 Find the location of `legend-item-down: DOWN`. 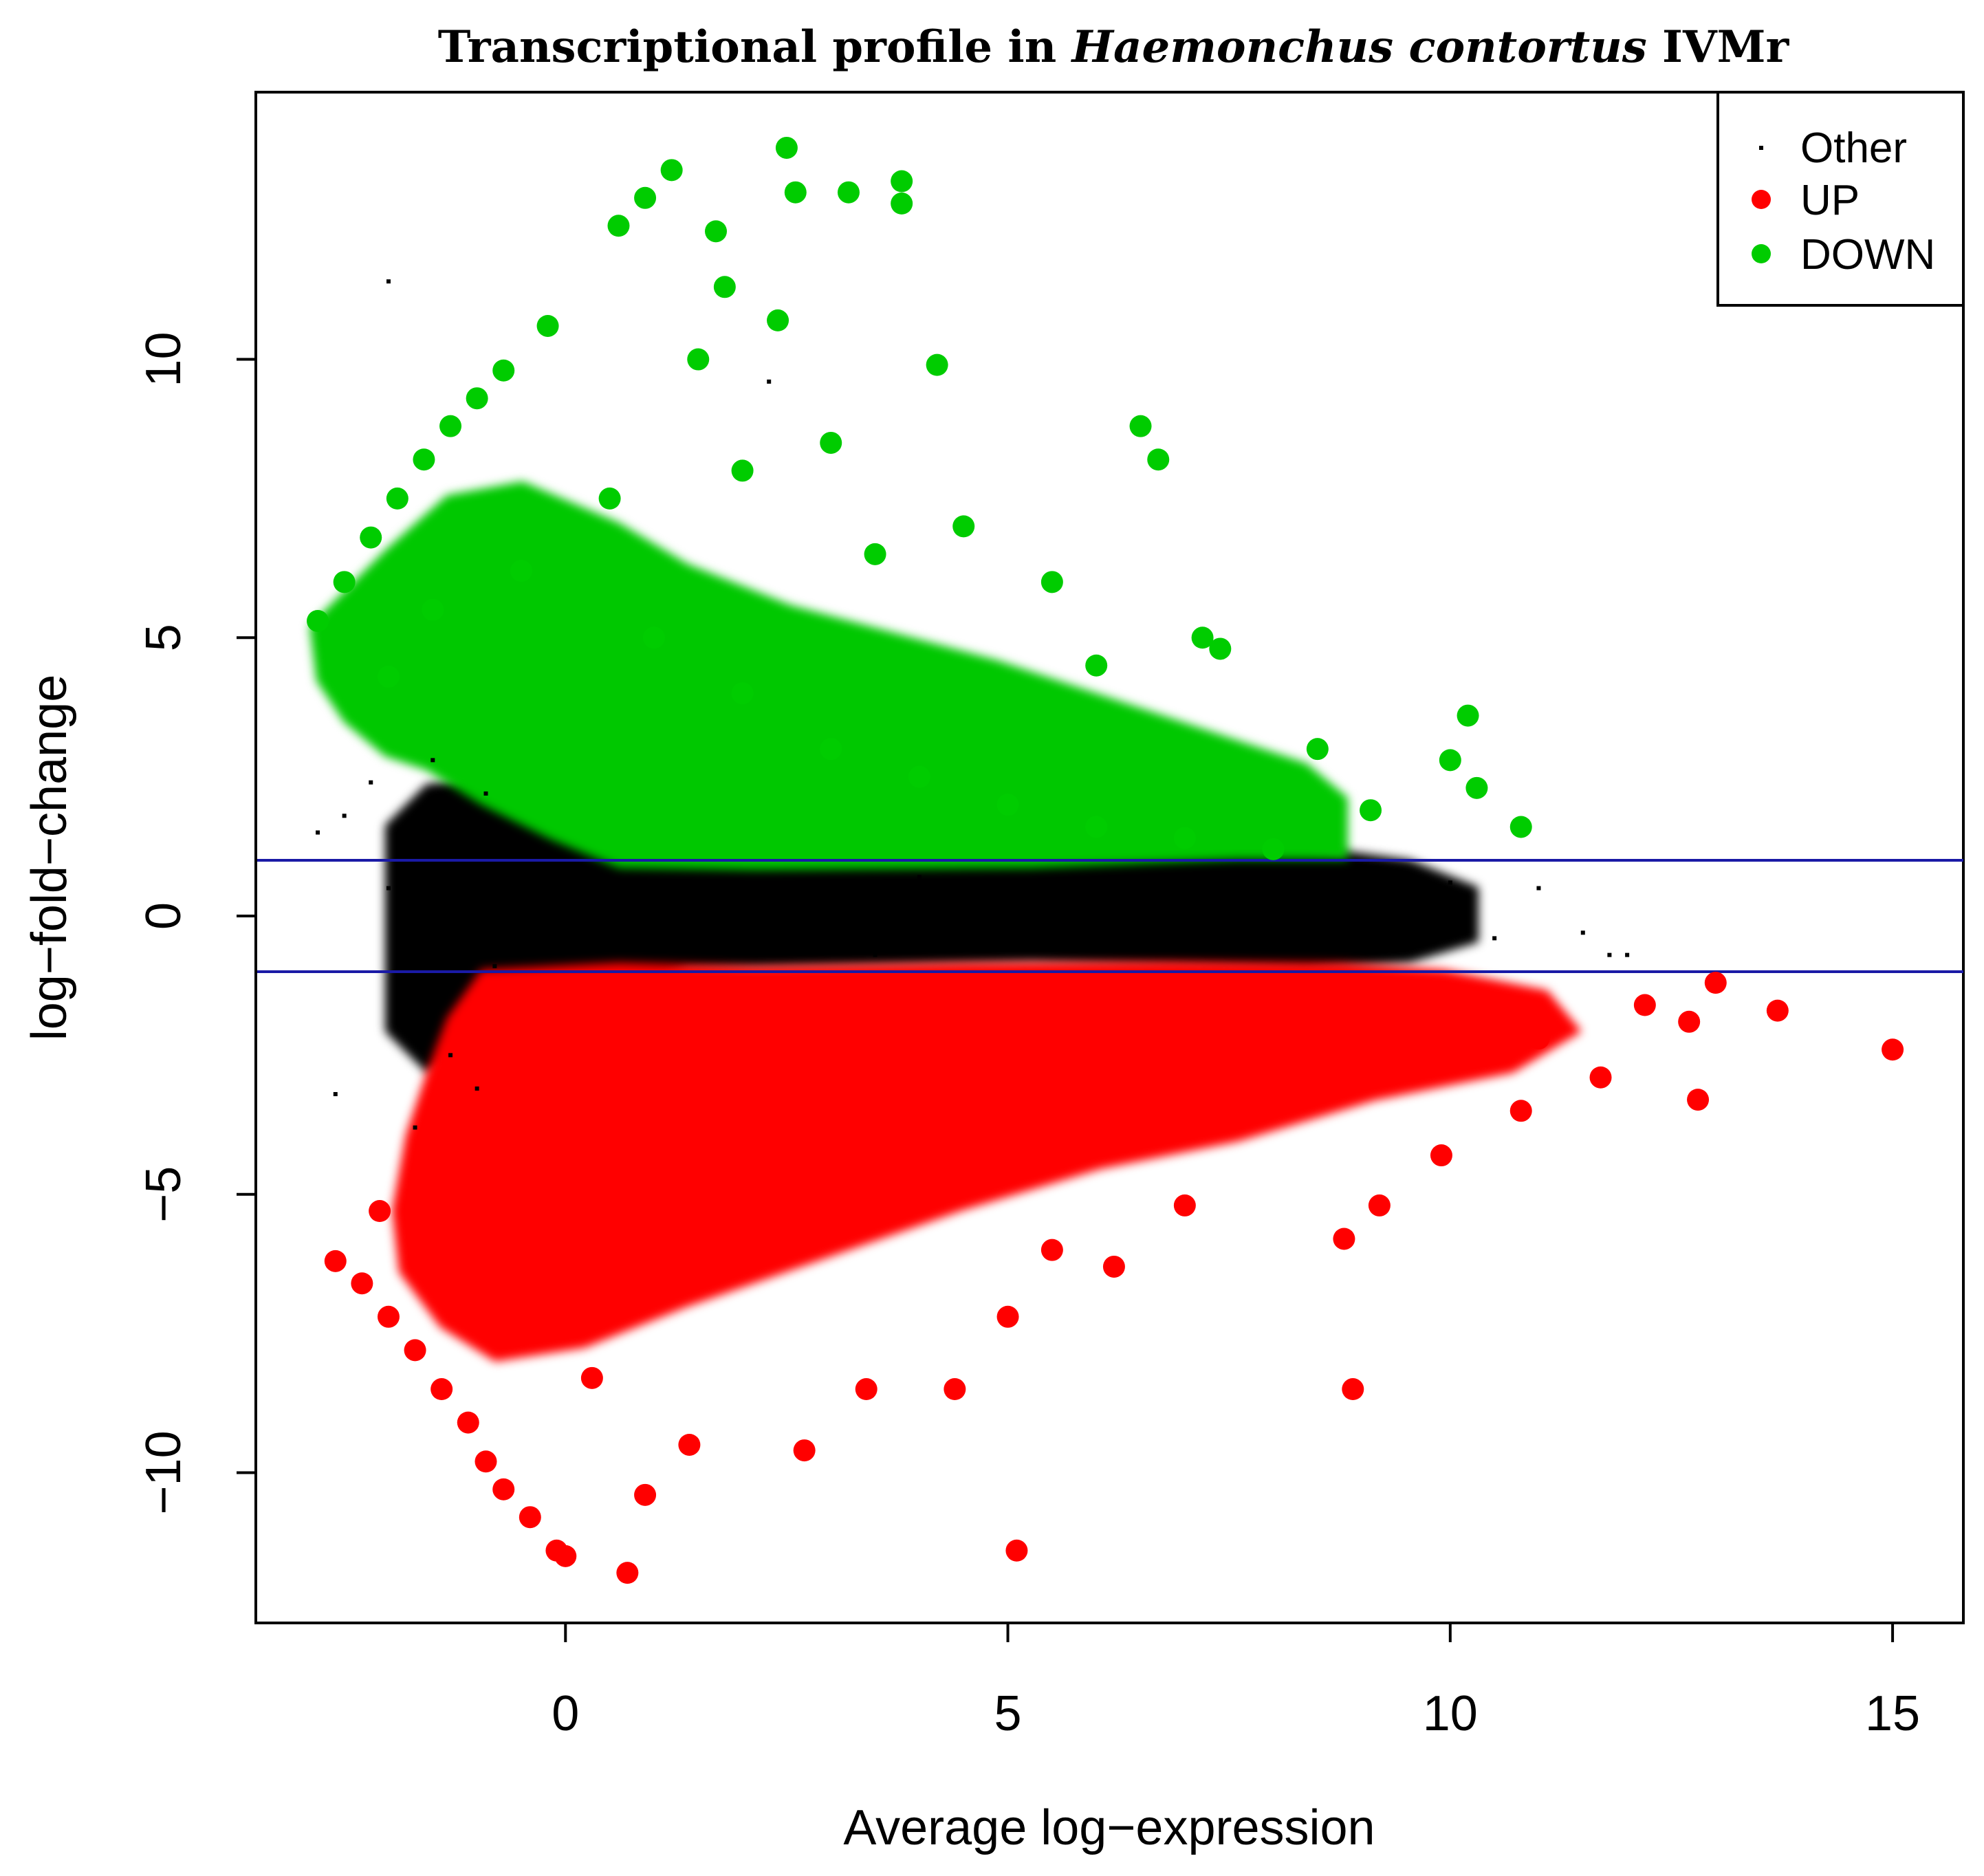

legend-item-down: DOWN is located at coordinates (1844, 255).